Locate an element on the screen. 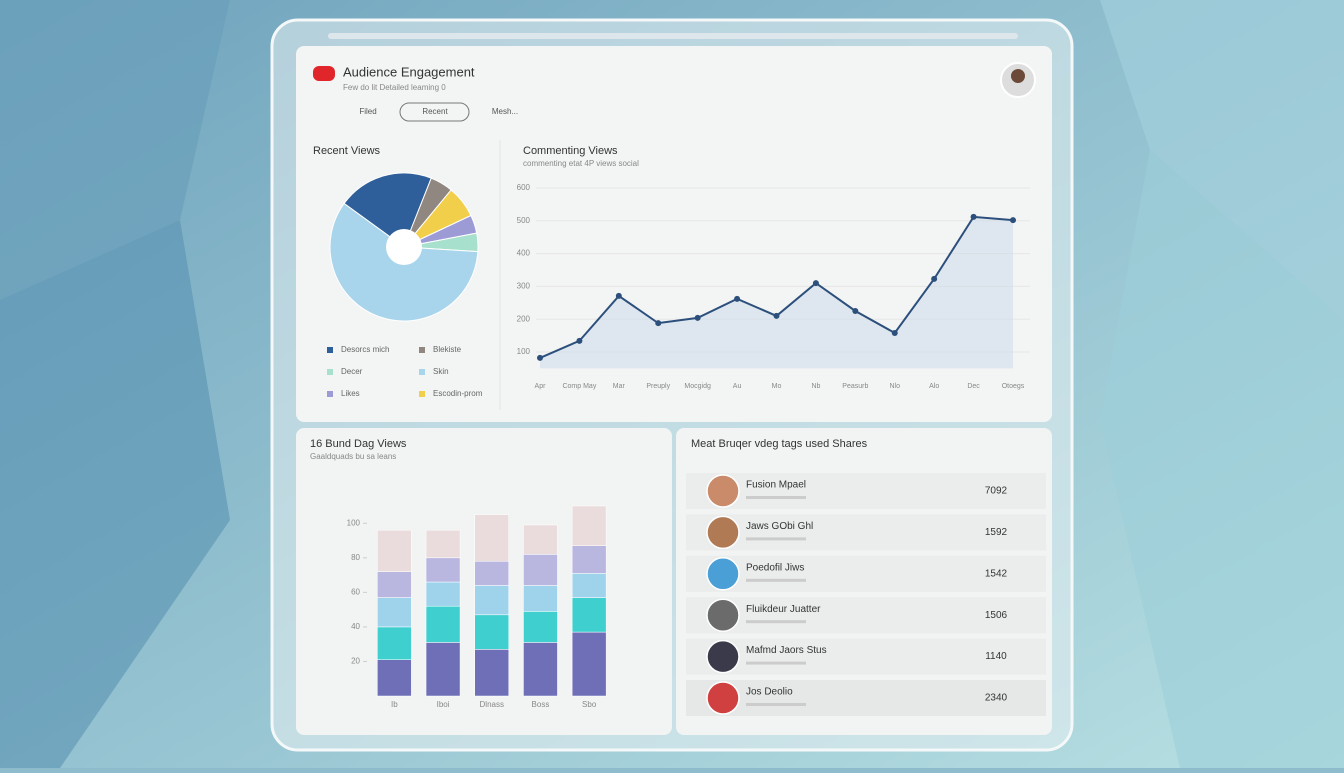 The width and height of the screenshot is (1344, 773). tab: Filed is located at coordinates (367, 111).